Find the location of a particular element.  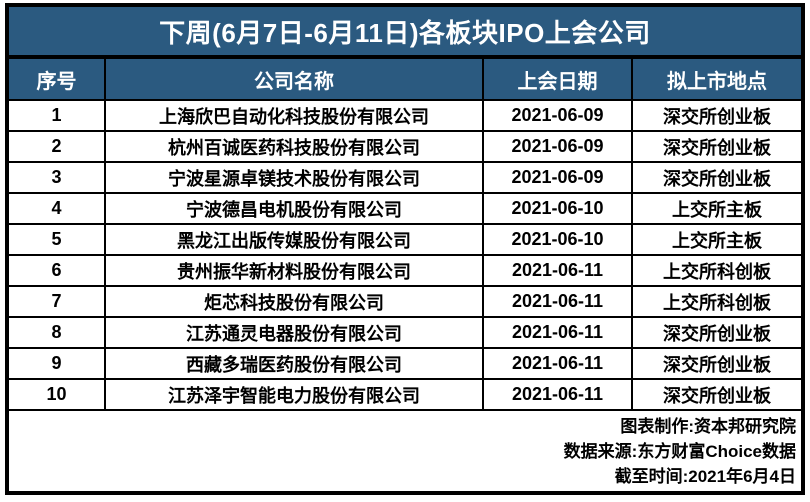

col-header-date: 上会日期 is located at coordinates (558, 79).